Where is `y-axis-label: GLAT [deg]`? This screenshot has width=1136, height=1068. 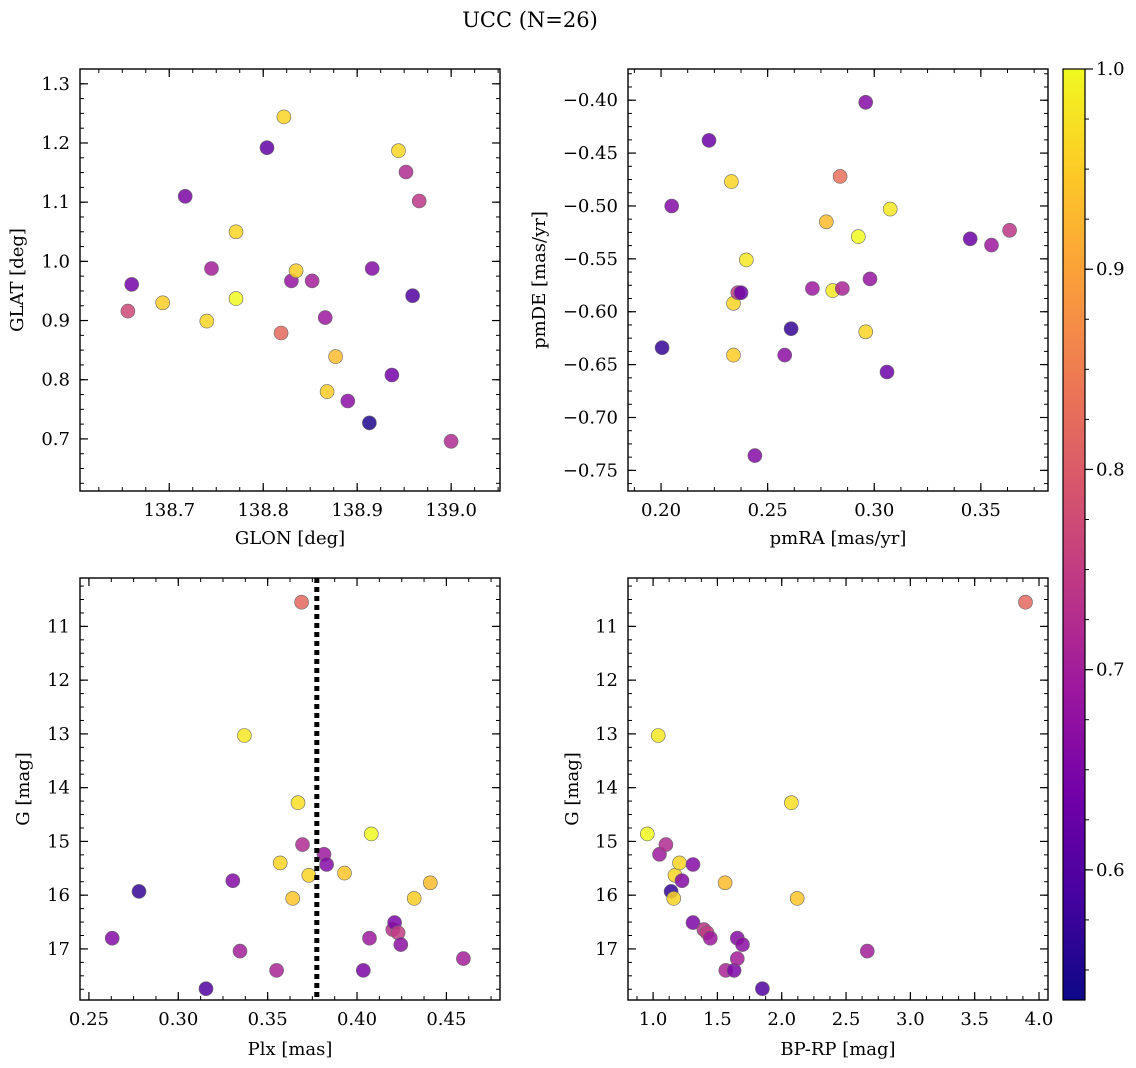 y-axis-label: GLAT [deg] is located at coordinates (17, 280).